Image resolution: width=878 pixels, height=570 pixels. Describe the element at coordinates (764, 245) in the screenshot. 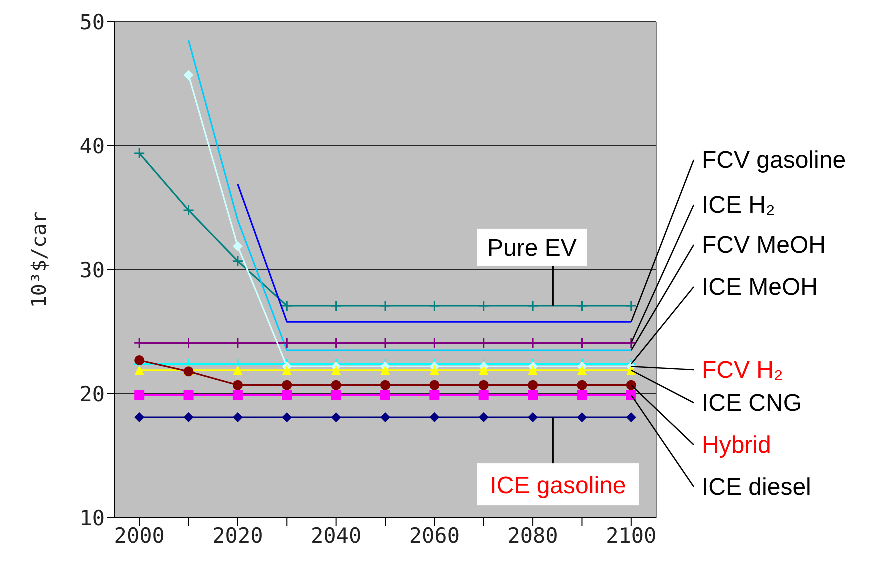

I see `text: FCV MeOH` at that location.